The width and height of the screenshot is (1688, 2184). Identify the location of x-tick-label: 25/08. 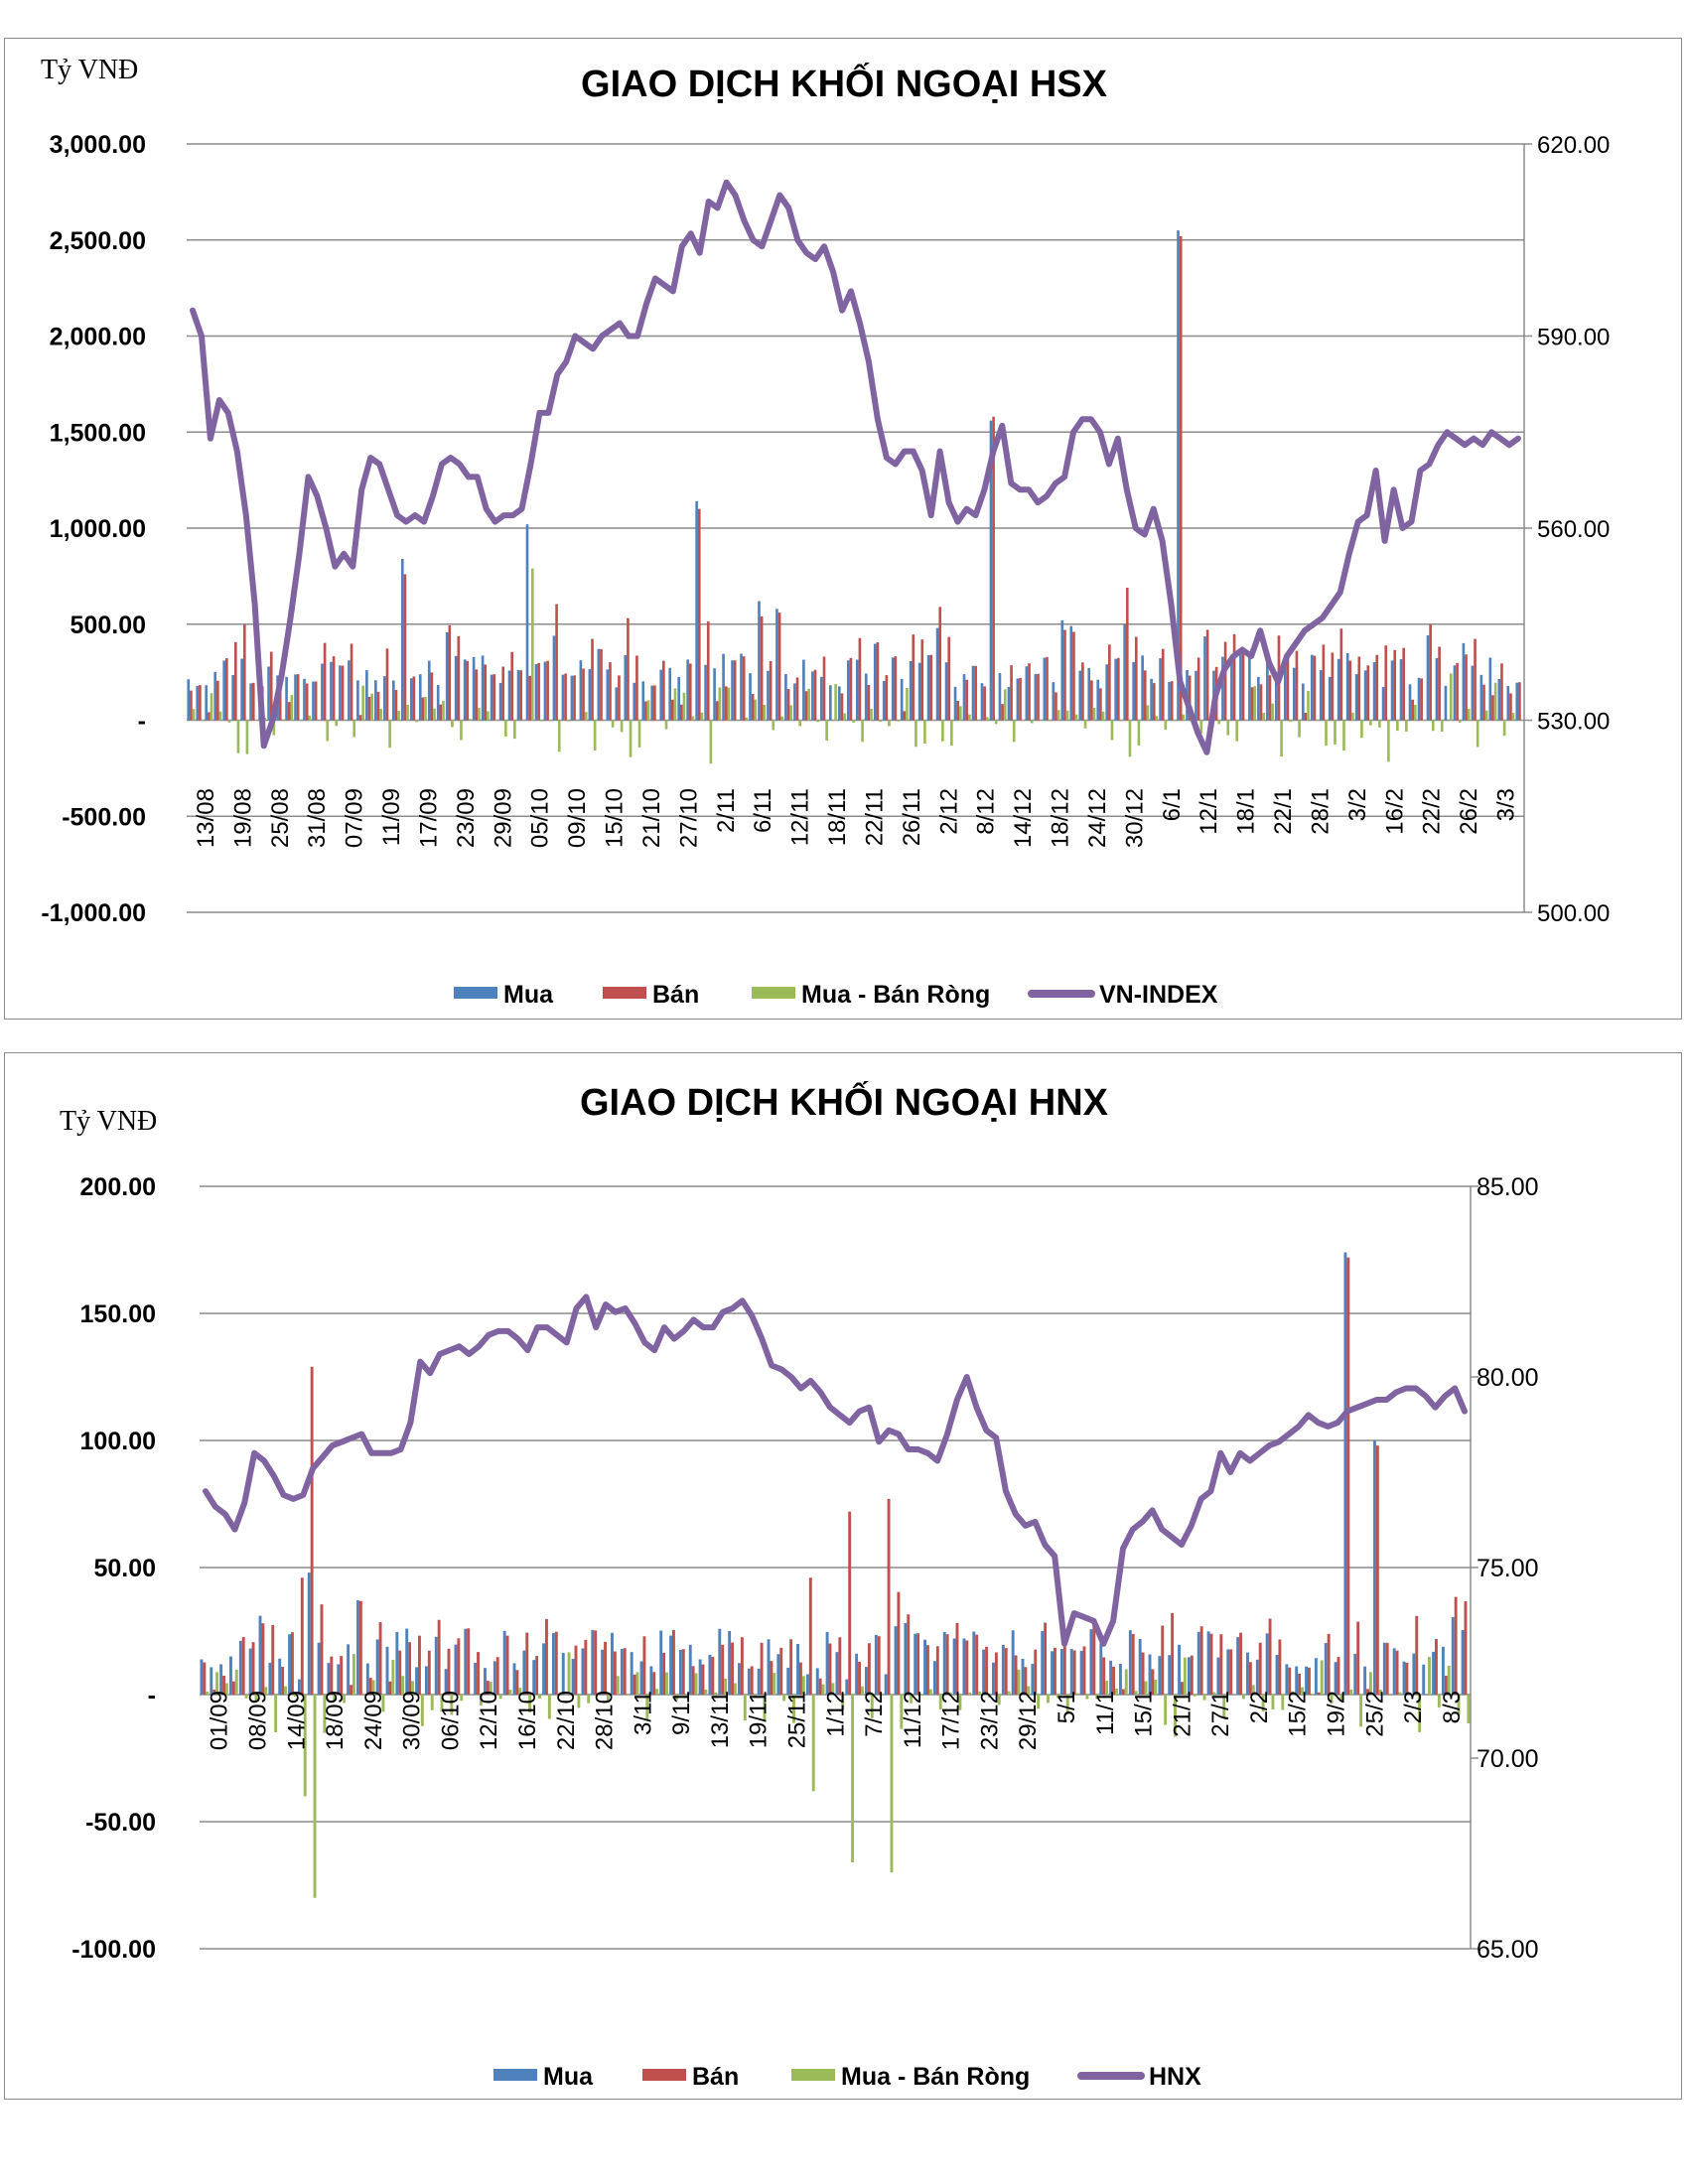
(280, 818).